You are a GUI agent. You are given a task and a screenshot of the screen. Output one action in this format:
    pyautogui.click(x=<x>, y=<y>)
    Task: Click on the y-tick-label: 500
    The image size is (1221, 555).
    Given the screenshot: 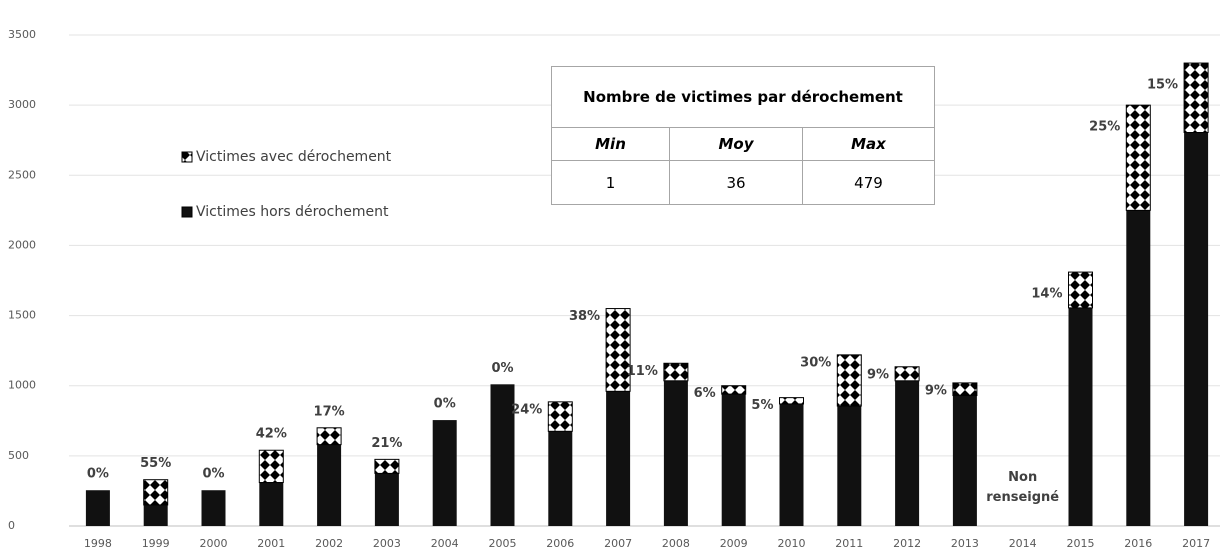 What is the action you would take?
    pyautogui.click(x=18, y=455)
    